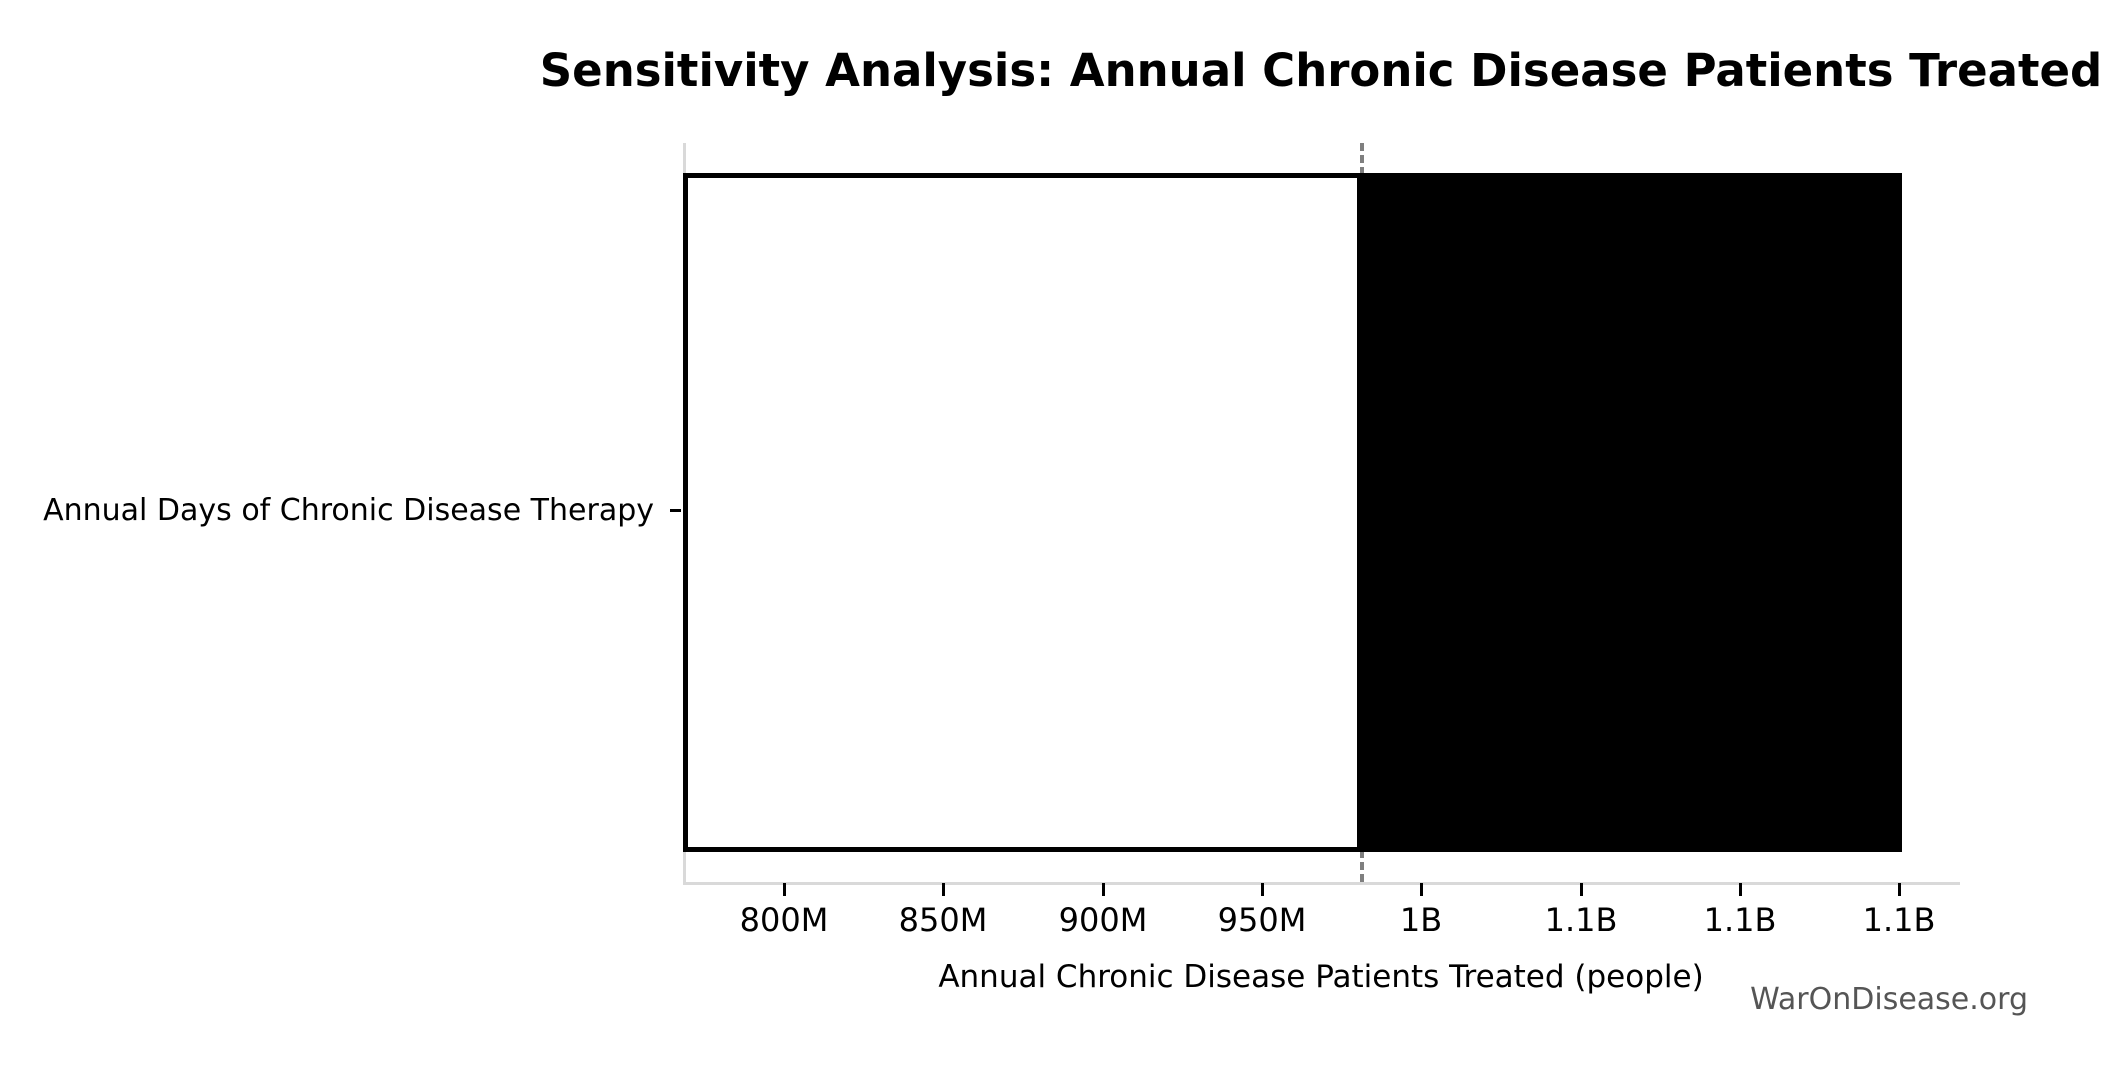 The image size is (2120, 1075). What do you see at coordinates (784, 920) in the screenshot?
I see `x-tick-label: 800M` at bounding box center [784, 920].